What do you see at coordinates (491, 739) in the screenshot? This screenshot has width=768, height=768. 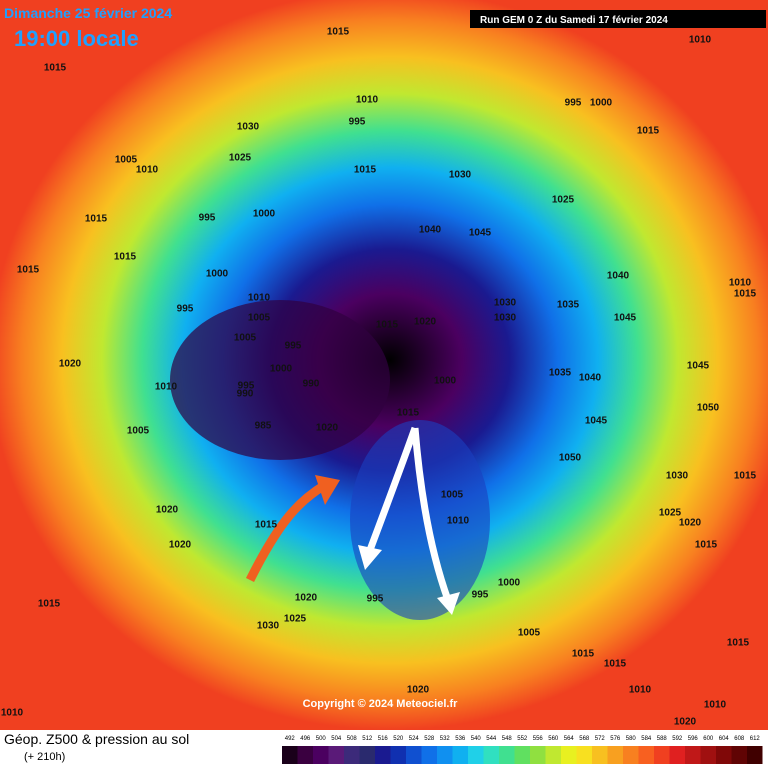 I see `scale-label: 544` at bounding box center [491, 739].